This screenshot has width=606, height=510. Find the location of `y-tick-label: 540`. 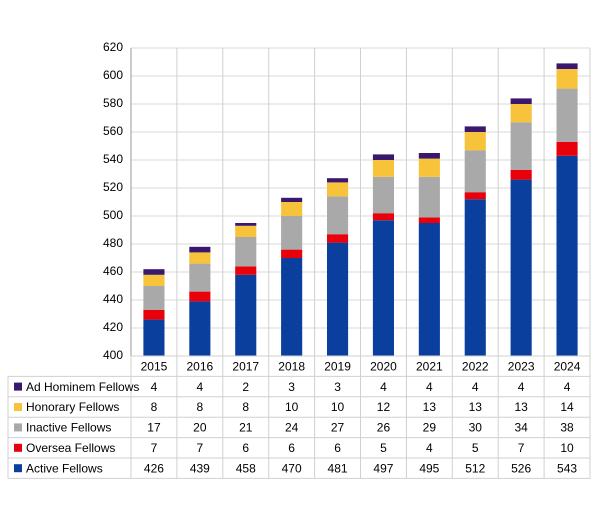

y-tick-label: 540 is located at coordinates (113, 159).